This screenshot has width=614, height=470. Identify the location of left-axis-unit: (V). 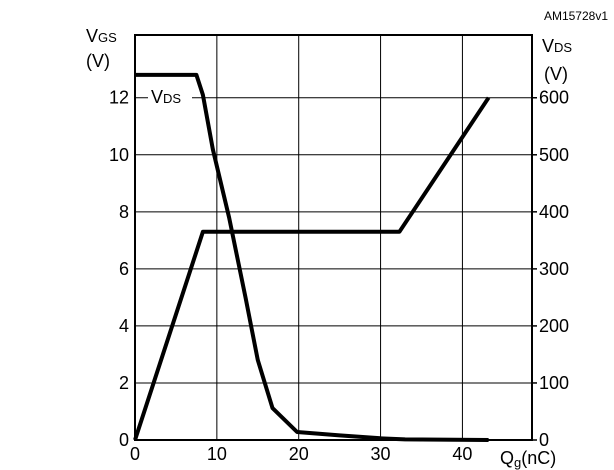
(98, 61).